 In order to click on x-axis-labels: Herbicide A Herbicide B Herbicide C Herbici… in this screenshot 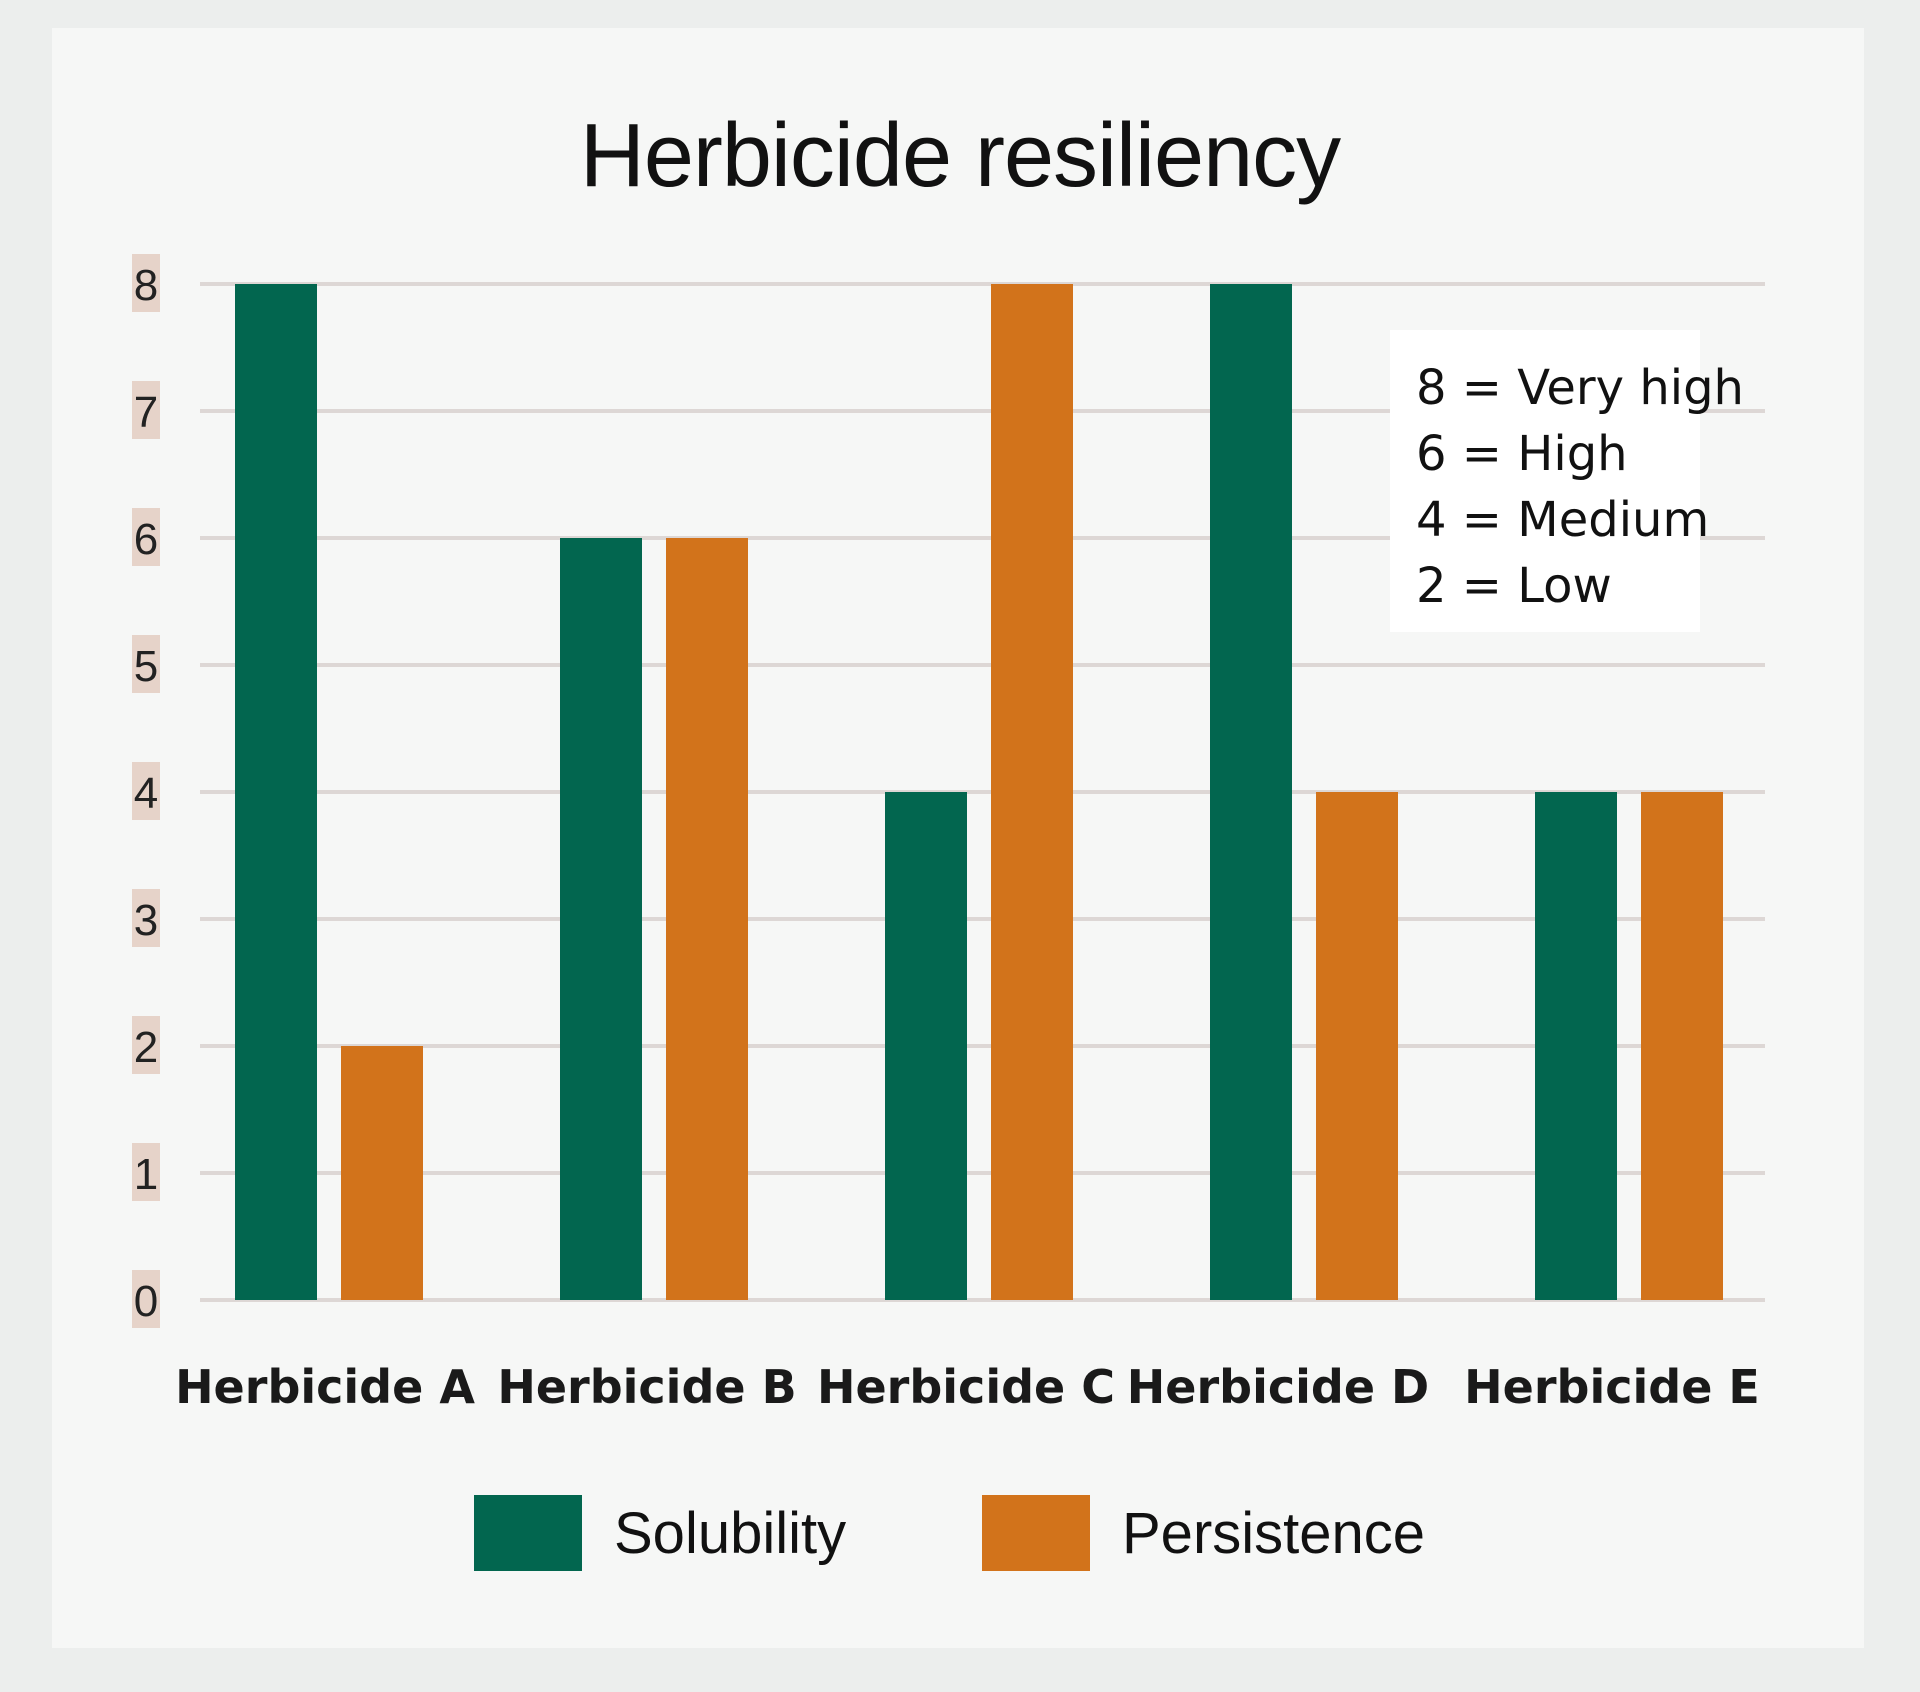, I will do `click(967, 1387)`.